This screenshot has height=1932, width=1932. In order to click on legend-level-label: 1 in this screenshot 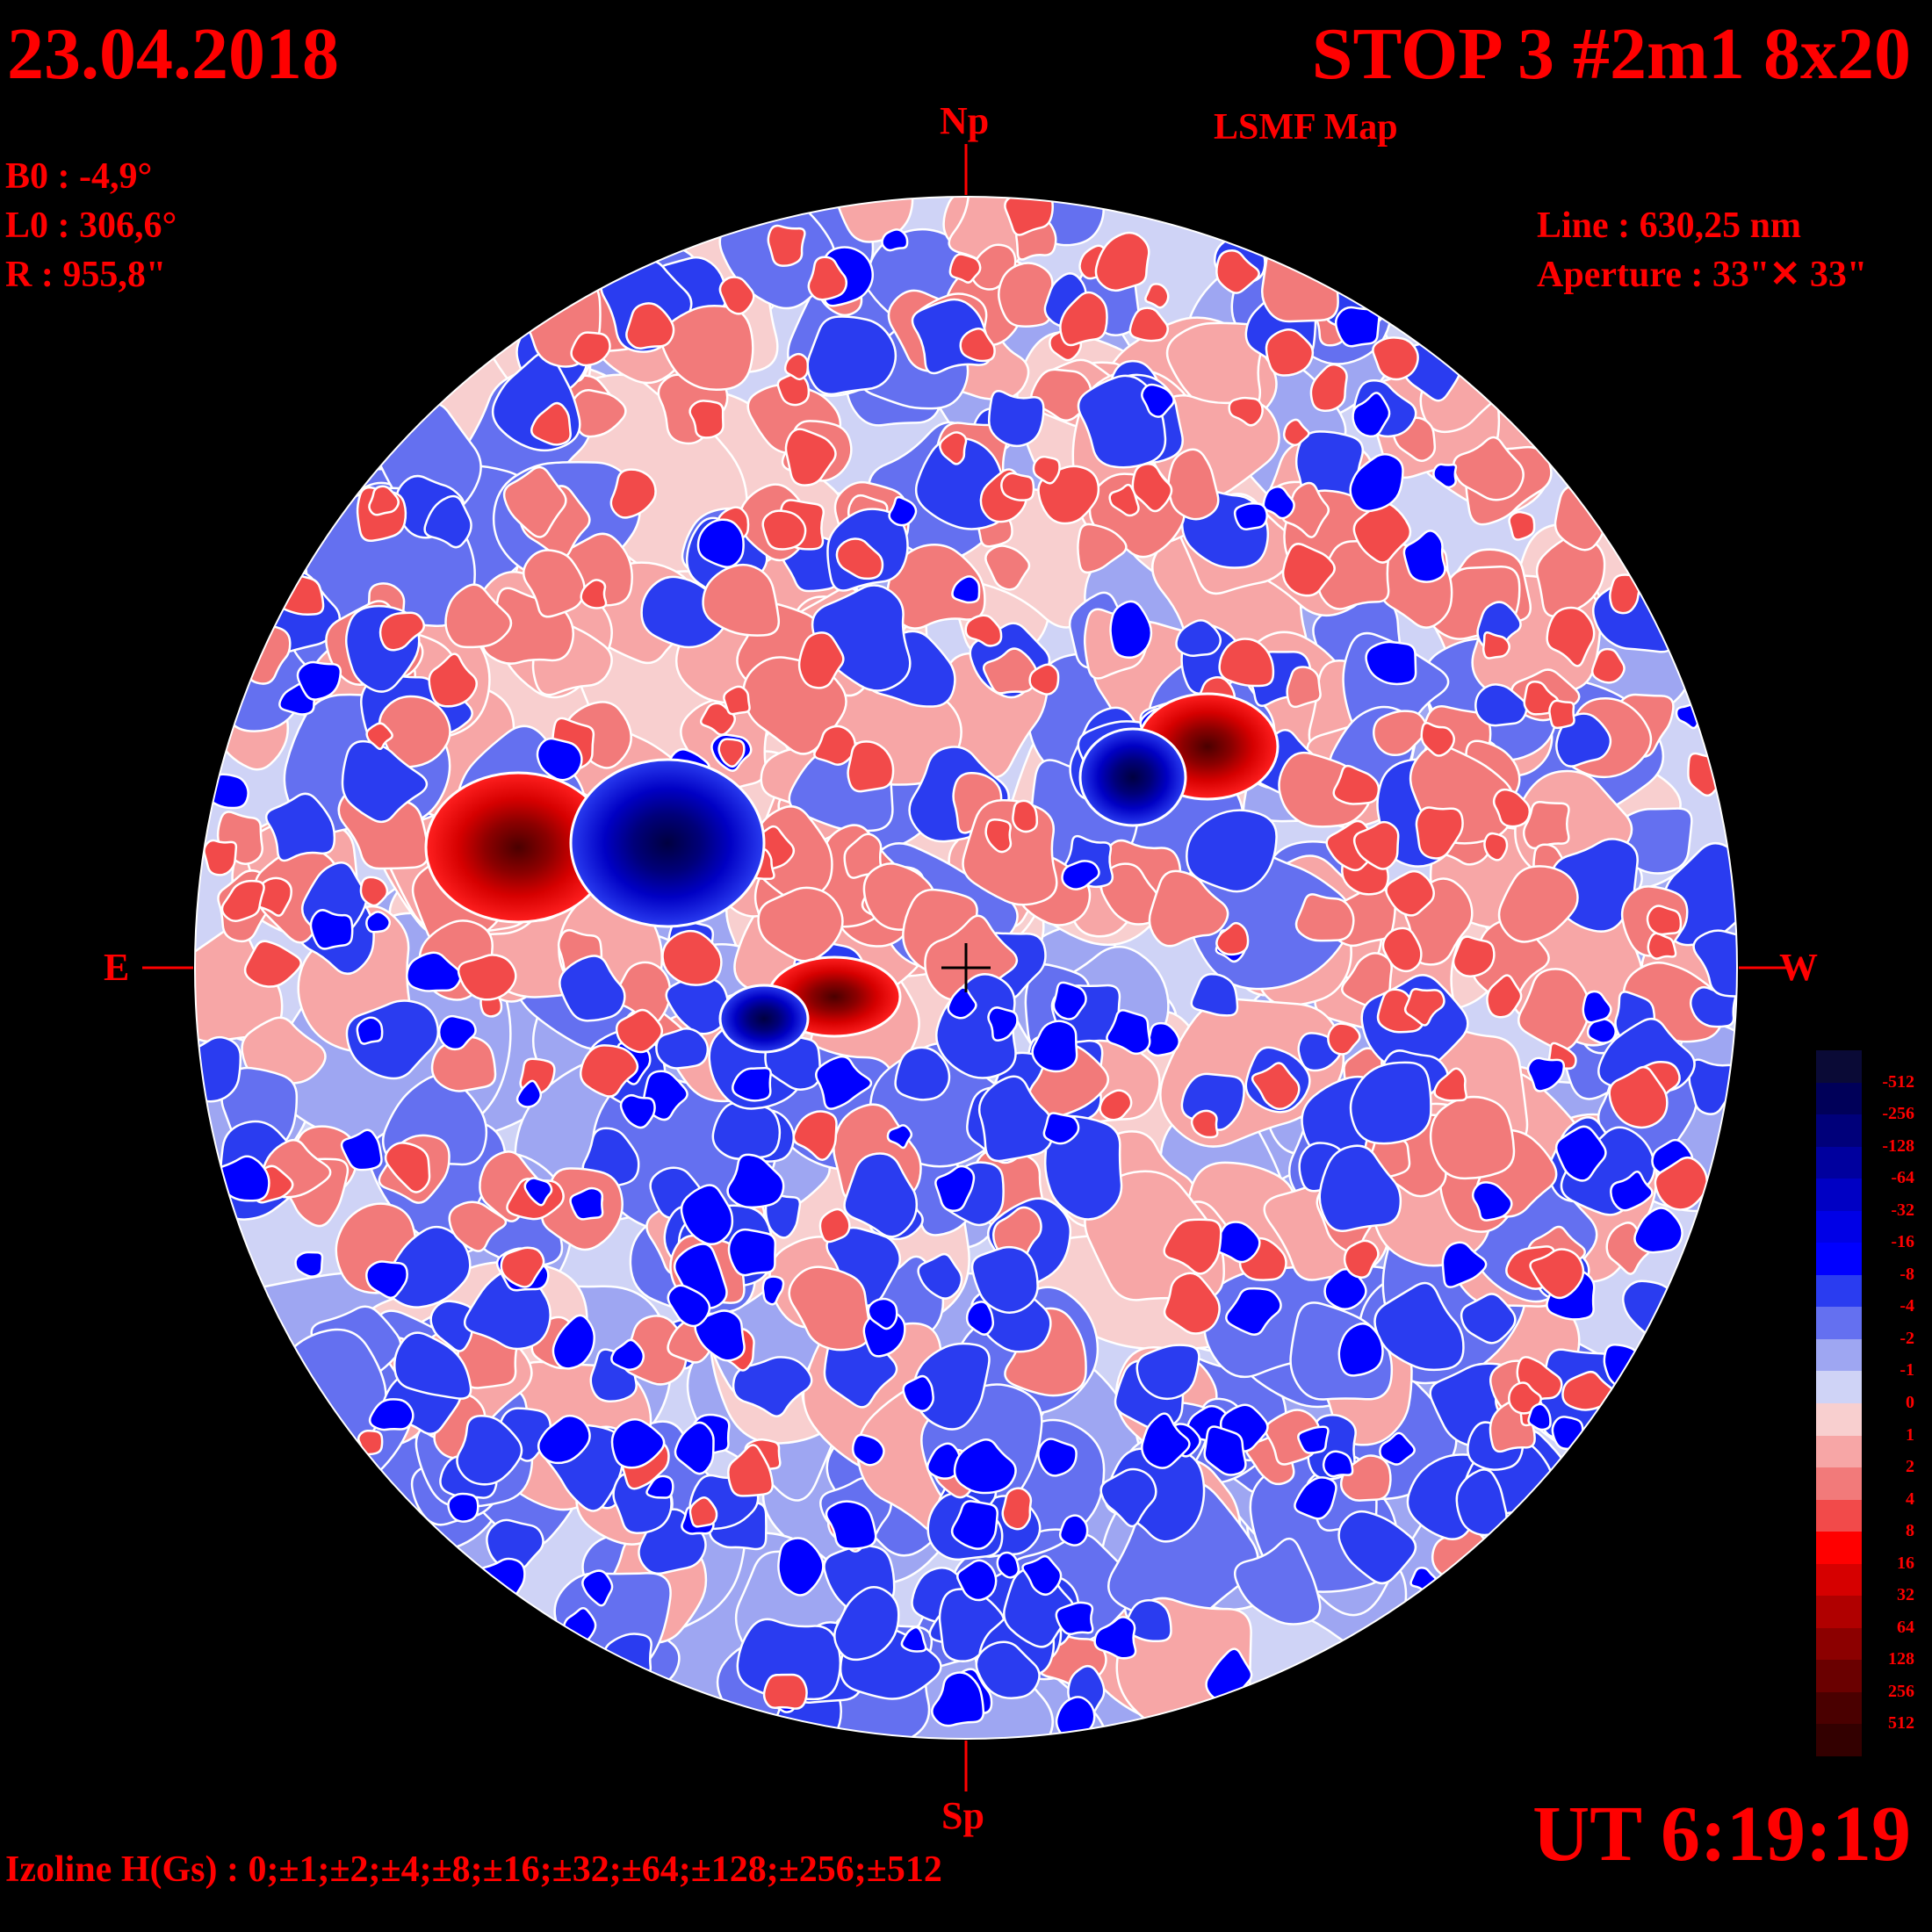, I will do `click(1910, 1434)`.